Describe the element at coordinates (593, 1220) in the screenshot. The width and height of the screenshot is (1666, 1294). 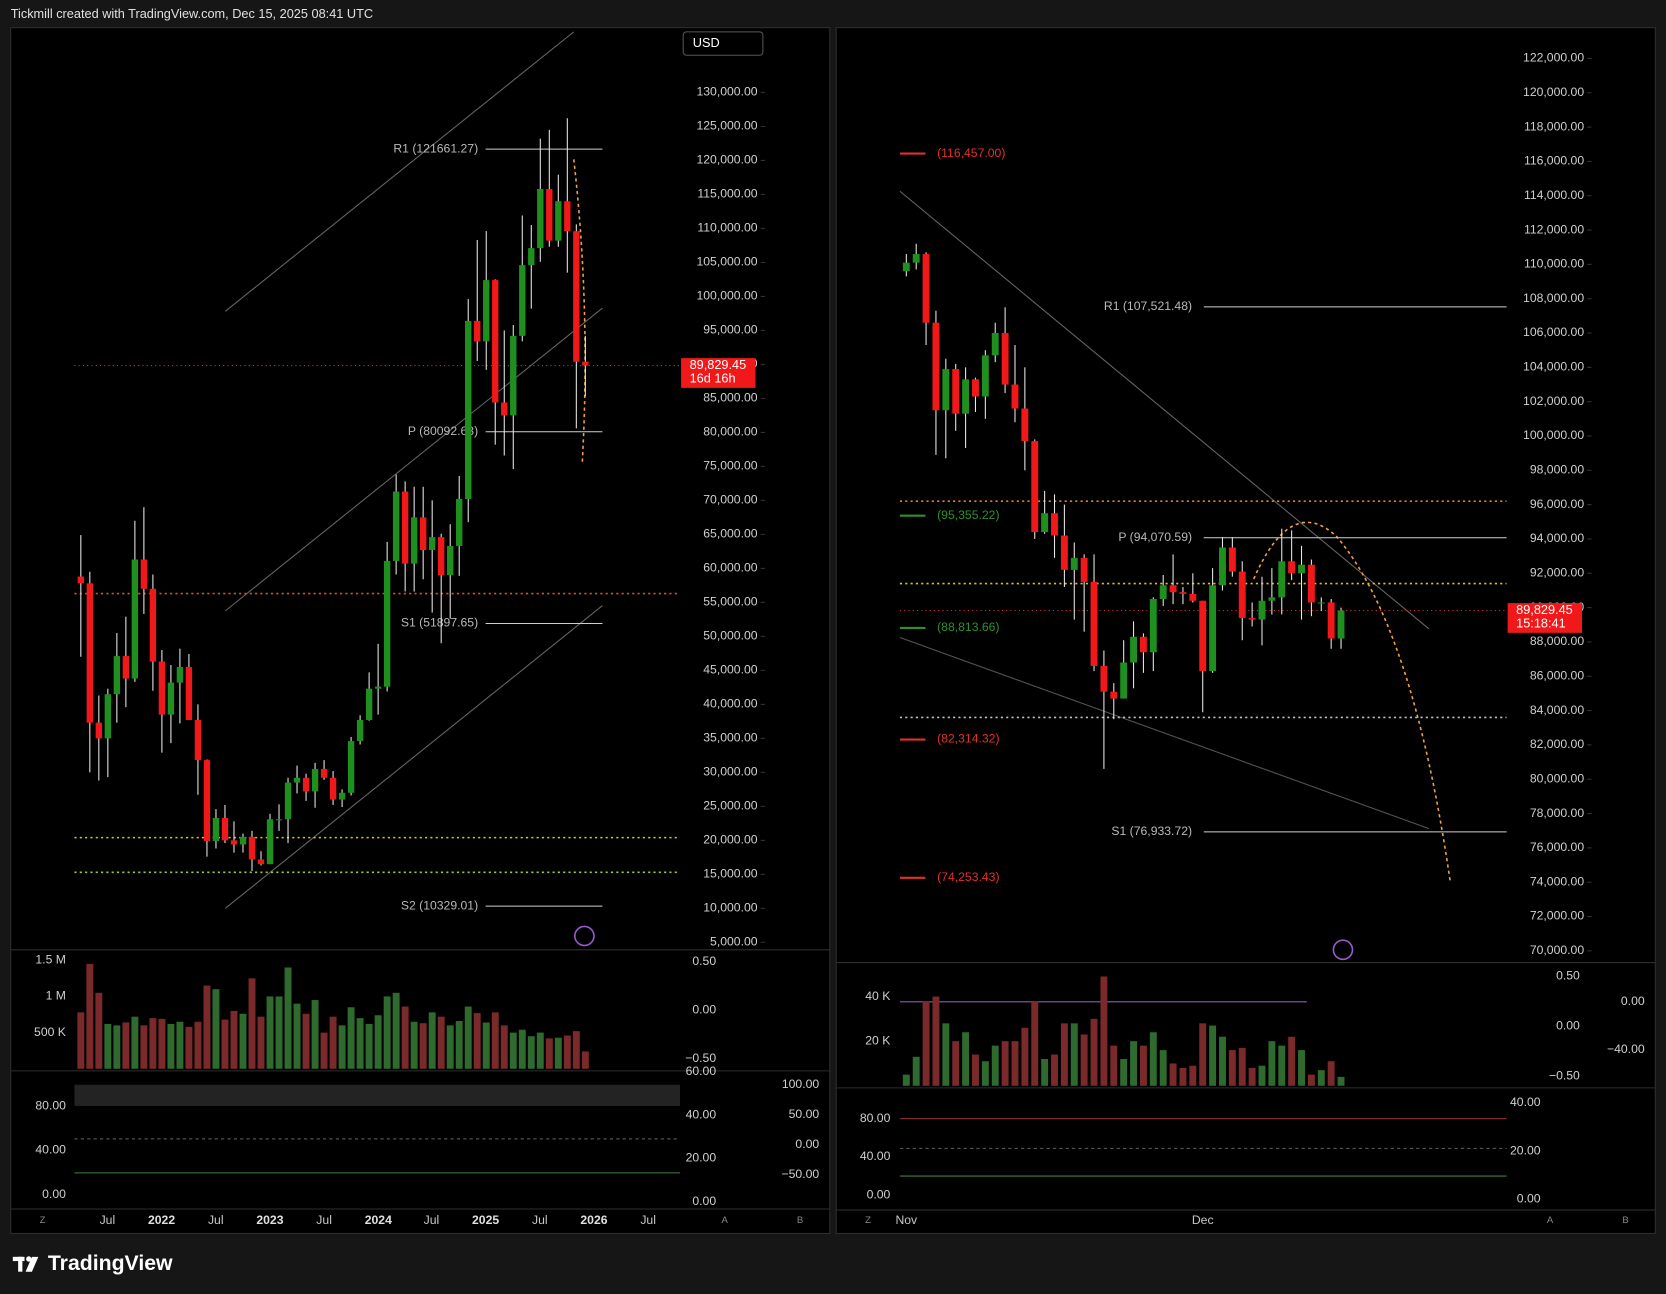
I see `time-tick-label: 2026` at that location.